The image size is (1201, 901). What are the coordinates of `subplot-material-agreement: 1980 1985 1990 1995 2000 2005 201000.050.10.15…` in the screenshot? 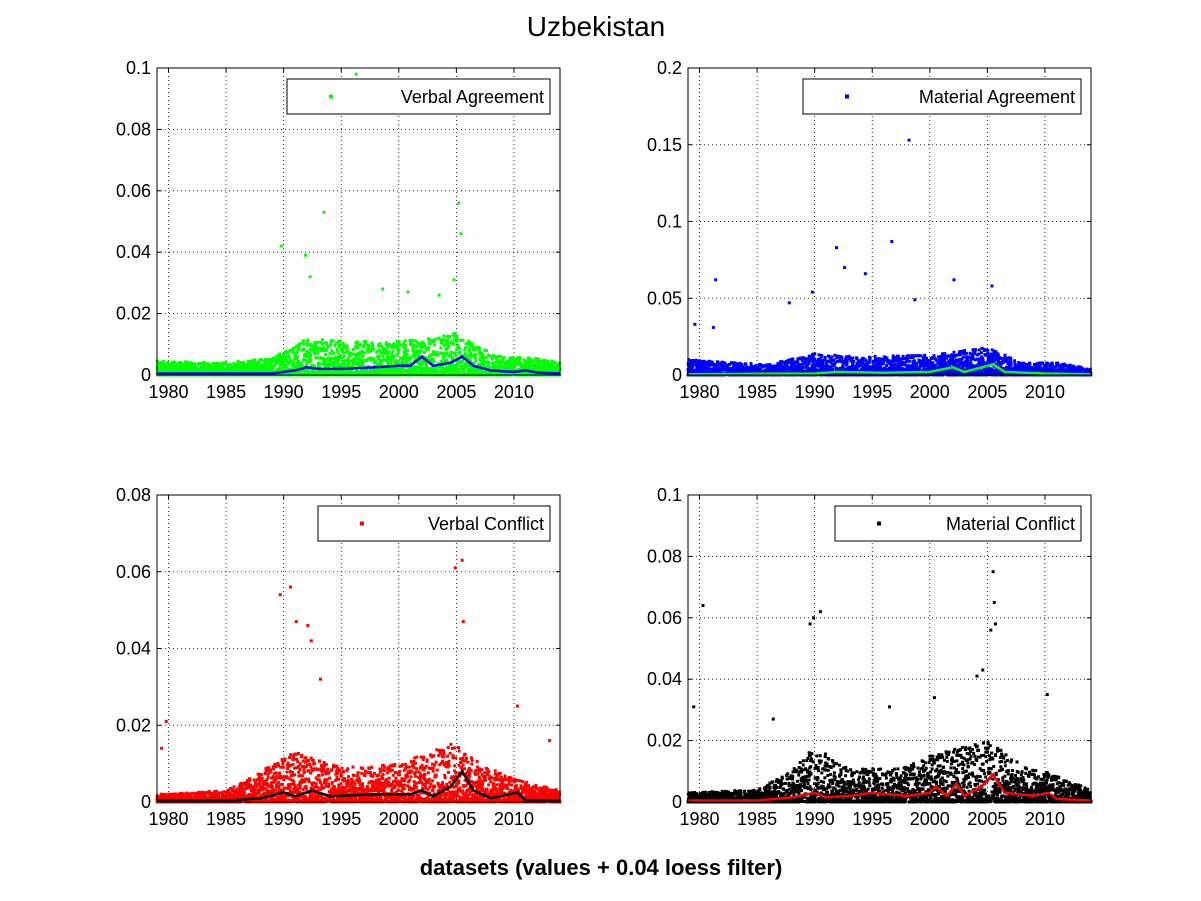 It's located at (870, 230).